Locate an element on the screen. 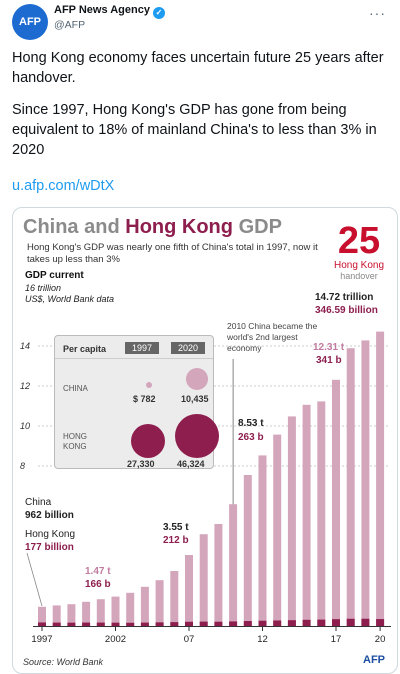  unit-line-2: US$, World Bank data is located at coordinates (70, 299).